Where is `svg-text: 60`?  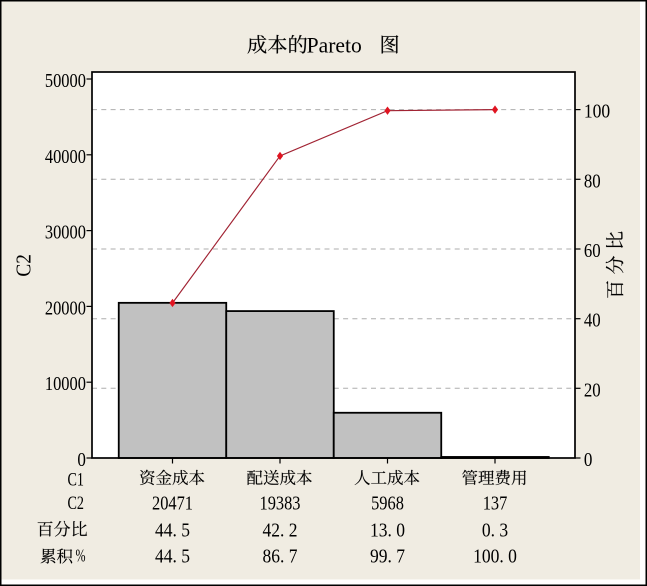
svg-text: 60 is located at coordinates (592, 251).